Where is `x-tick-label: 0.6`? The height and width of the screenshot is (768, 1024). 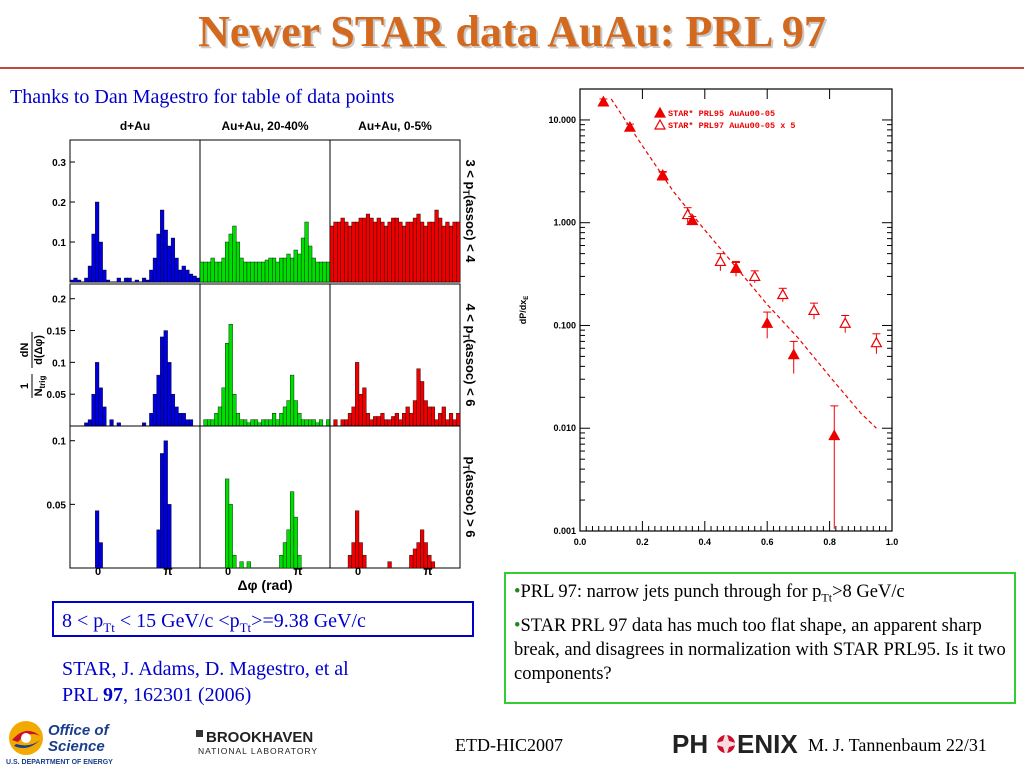 x-tick-label: 0.6 is located at coordinates (767, 542).